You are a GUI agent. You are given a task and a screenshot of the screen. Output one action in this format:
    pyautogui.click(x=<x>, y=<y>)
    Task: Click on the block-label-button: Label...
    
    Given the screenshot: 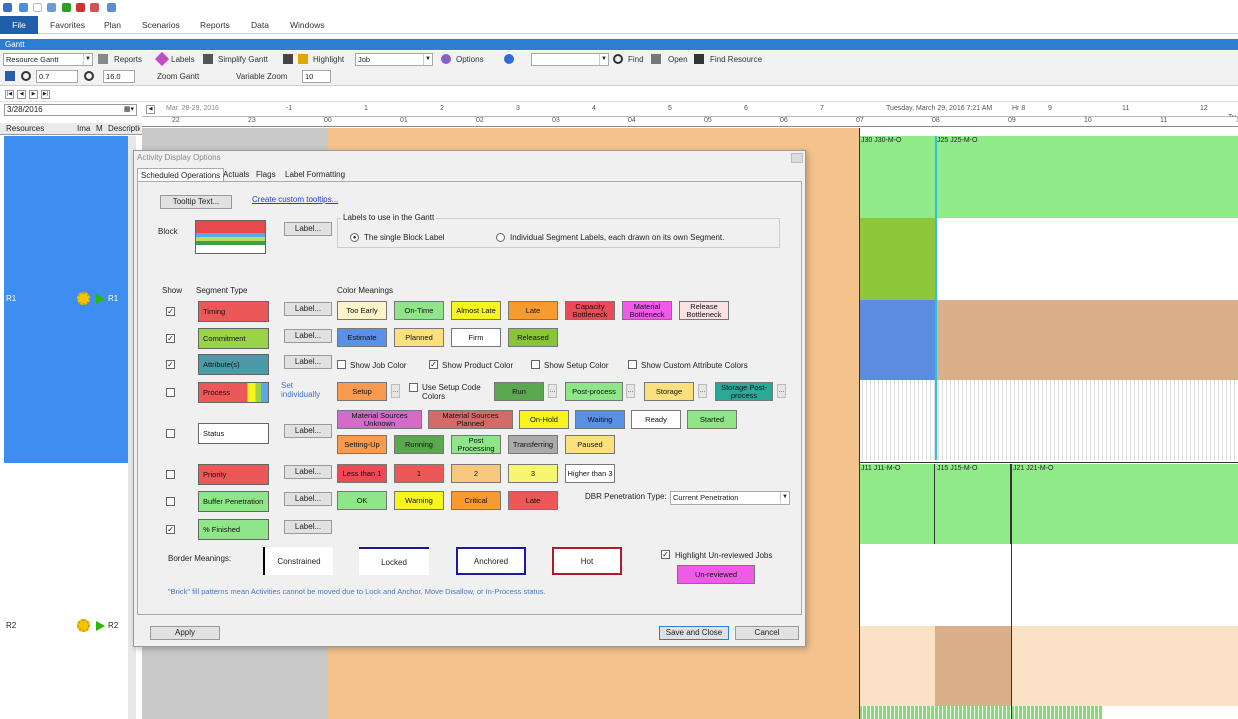 What is the action you would take?
    pyautogui.click(x=308, y=229)
    